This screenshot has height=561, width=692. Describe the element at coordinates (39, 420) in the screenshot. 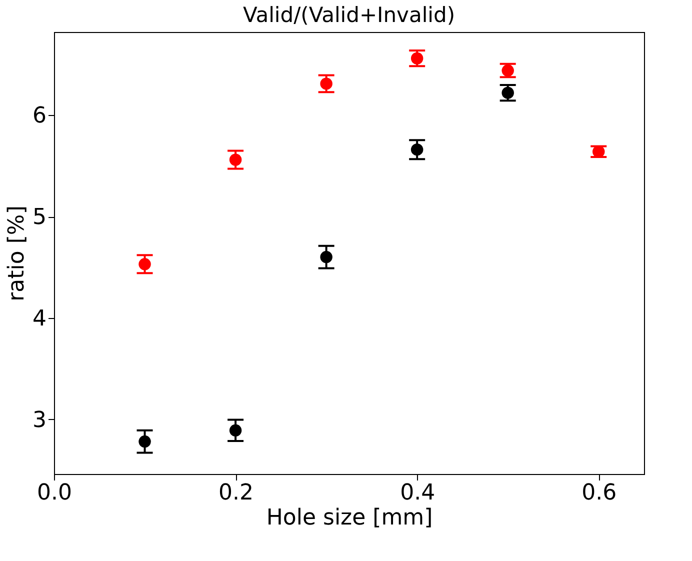

I see `y-tick-label: 3` at that location.